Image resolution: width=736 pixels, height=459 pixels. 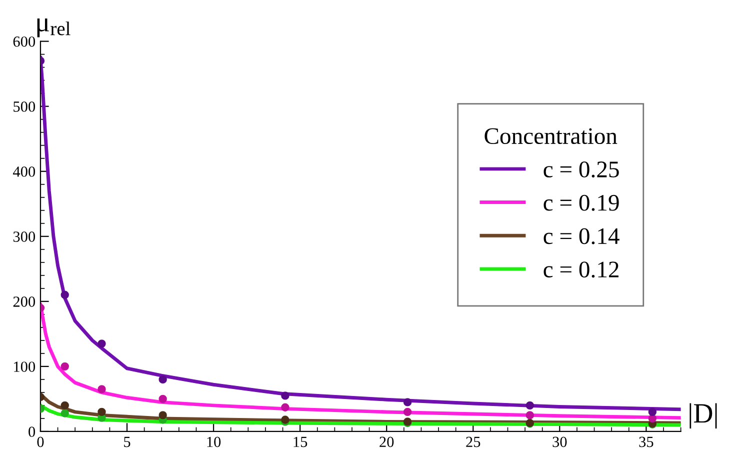 What do you see at coordinates (214, 442) in the screenshot?
I see `x-tick-label: 10` at bounding box center [214, 442].